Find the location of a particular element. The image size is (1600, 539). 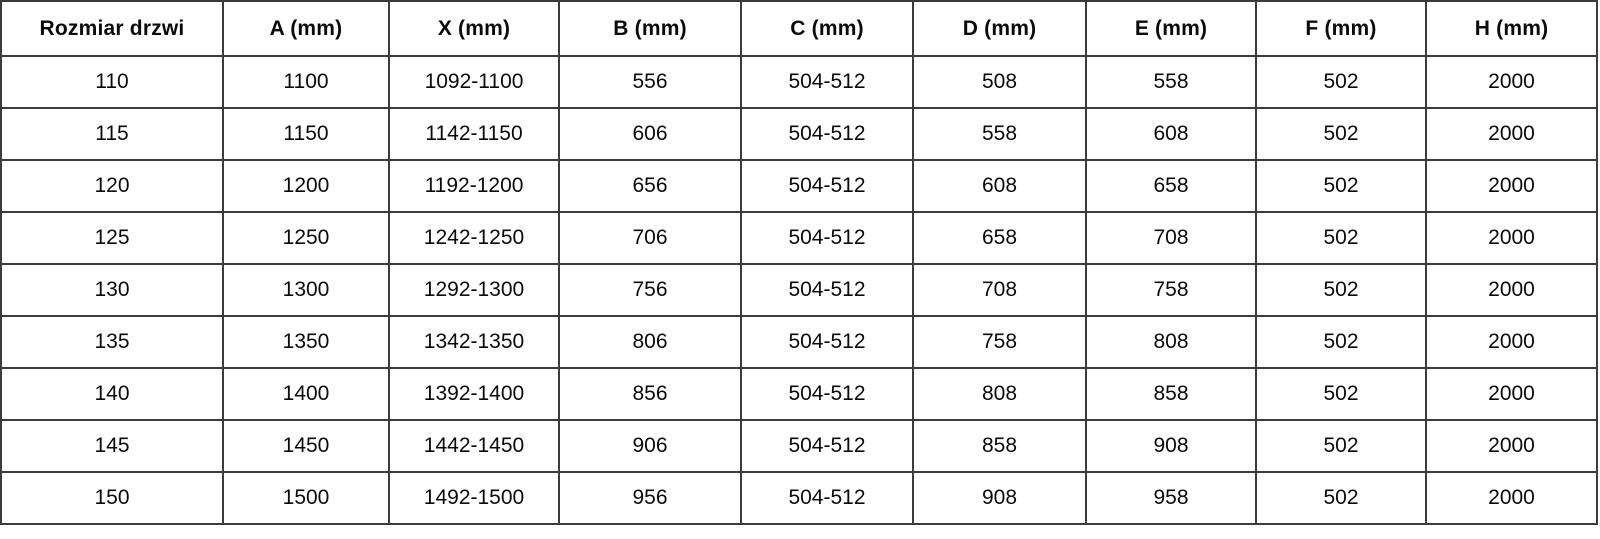

cell-b: 956 is located at coordinates (650, 498).